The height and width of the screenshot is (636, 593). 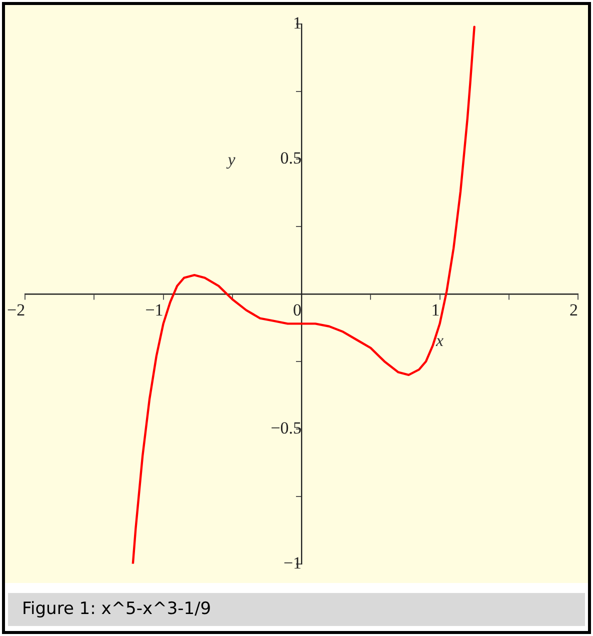 What do you see at coordinates (286, 428) in the screenshot?
I see `y-tick-label: −0.5` at bounding box center [286, 428].